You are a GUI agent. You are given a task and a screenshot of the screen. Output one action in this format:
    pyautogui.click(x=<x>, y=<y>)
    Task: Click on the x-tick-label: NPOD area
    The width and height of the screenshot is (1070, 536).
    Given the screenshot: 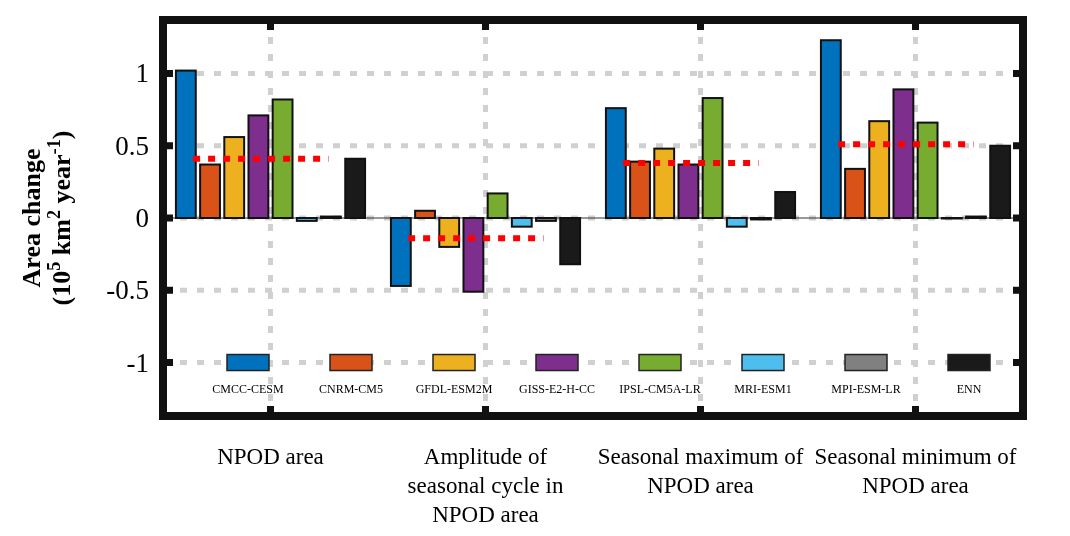 What is the action you would take?
    pyautogui.click(x=270, y=456)
    